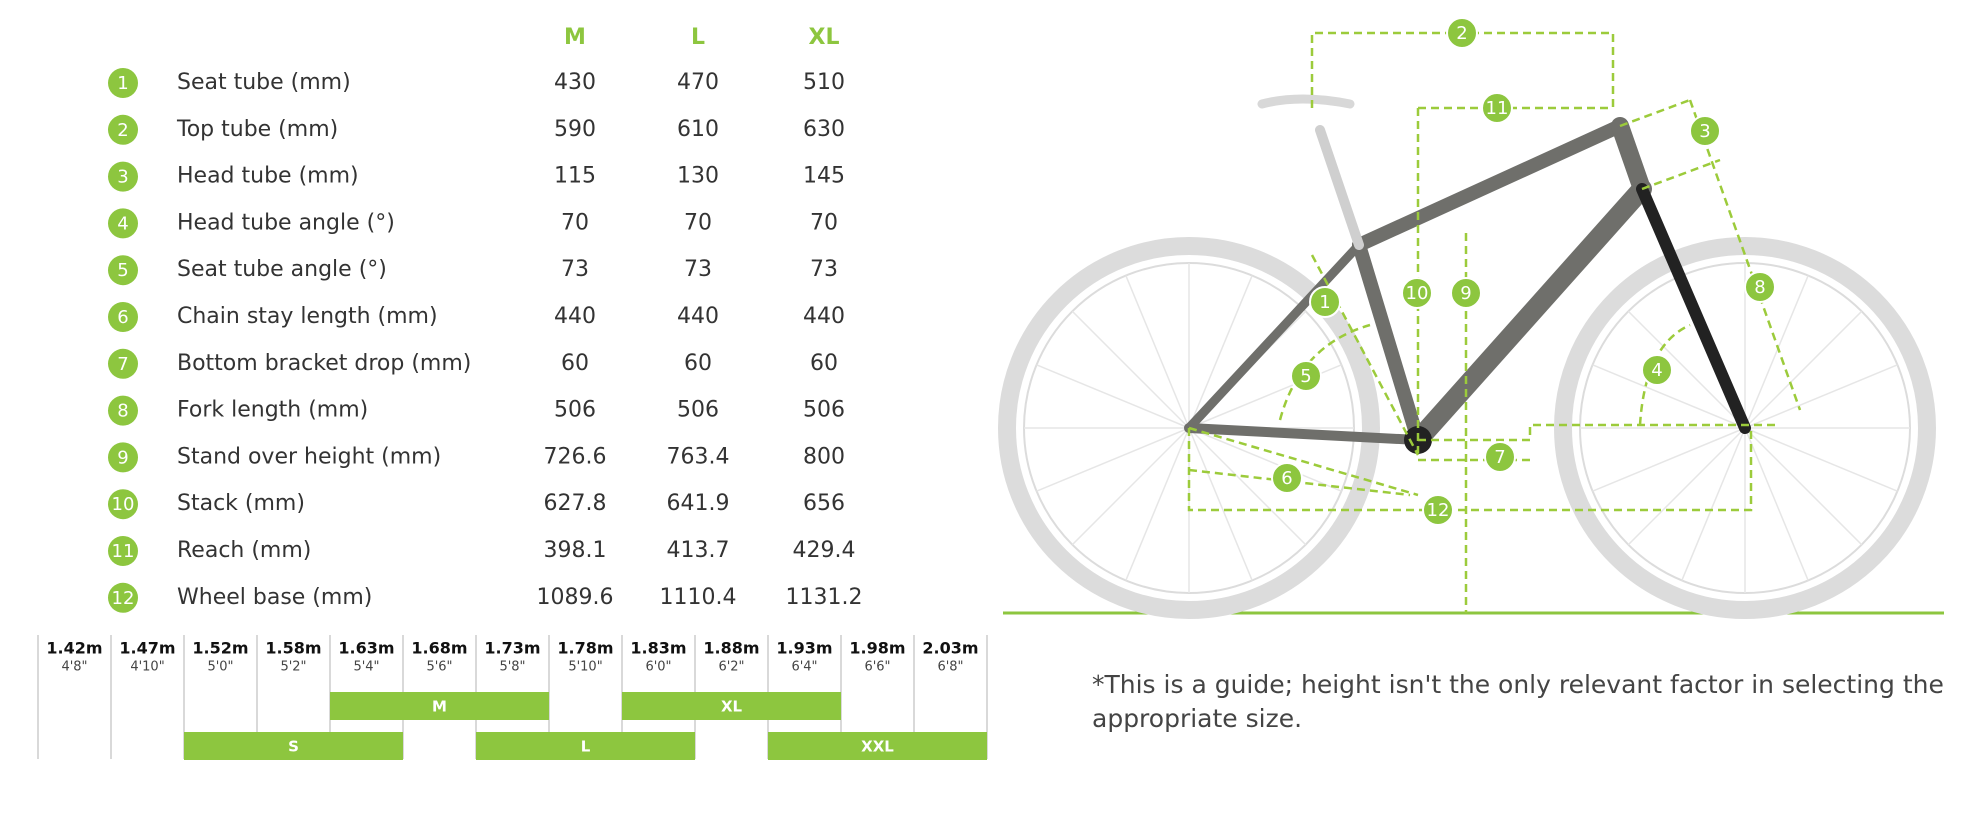  What do you see at coordinates (575, 597) in the screenshot?
I see `cell-value: 1089.6` at bounding box center [575, 597].